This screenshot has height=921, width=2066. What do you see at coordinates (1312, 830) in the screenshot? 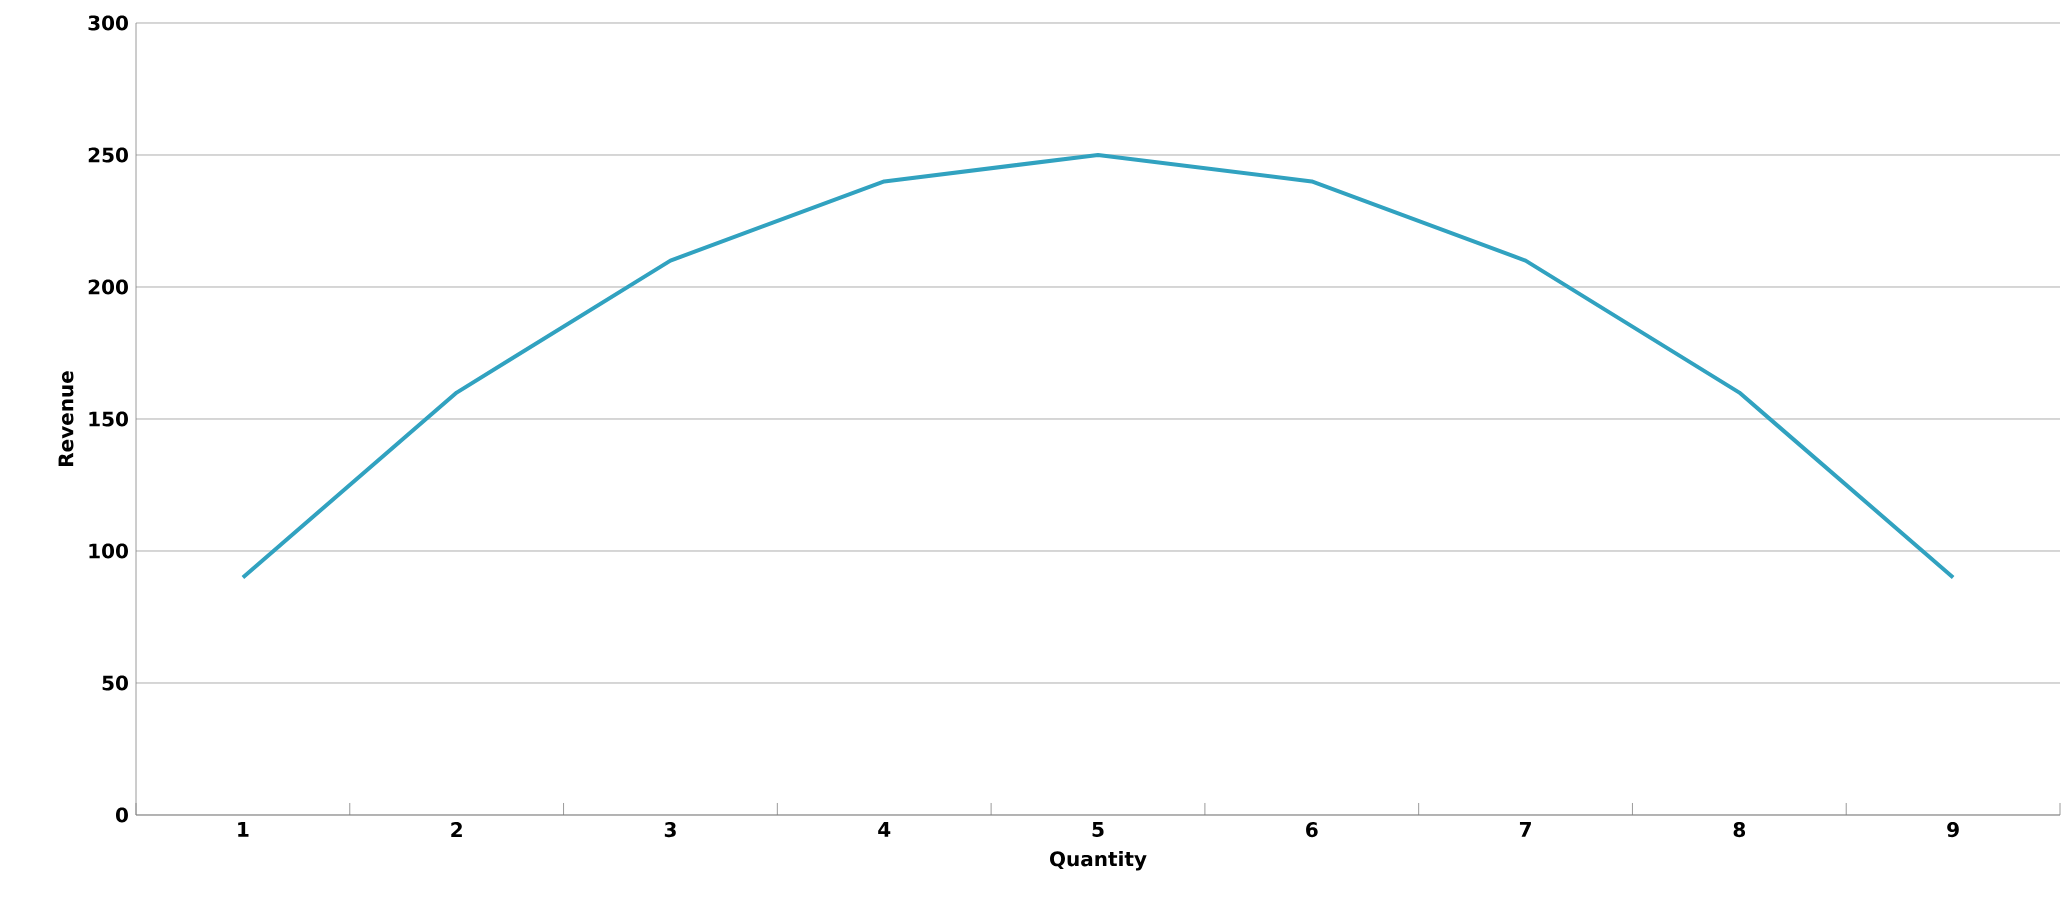
I see `x-tick-label: 6` at bounding box center [1312, 830].